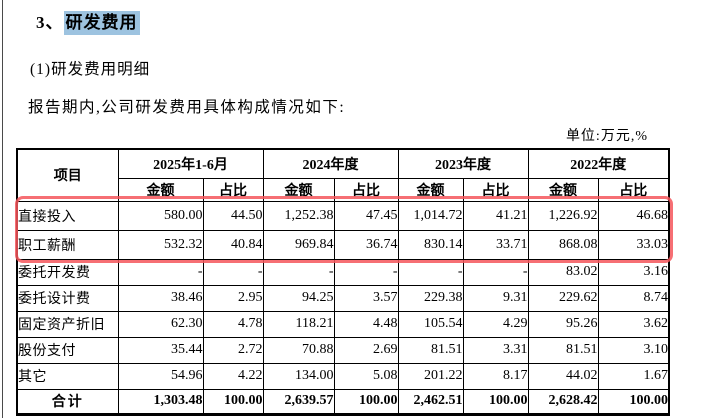 This screenshot has width=720, height=418. Describe the element at coordinates (633, 376) in the screenshot. I see `value-cell: 1.67` at that location.